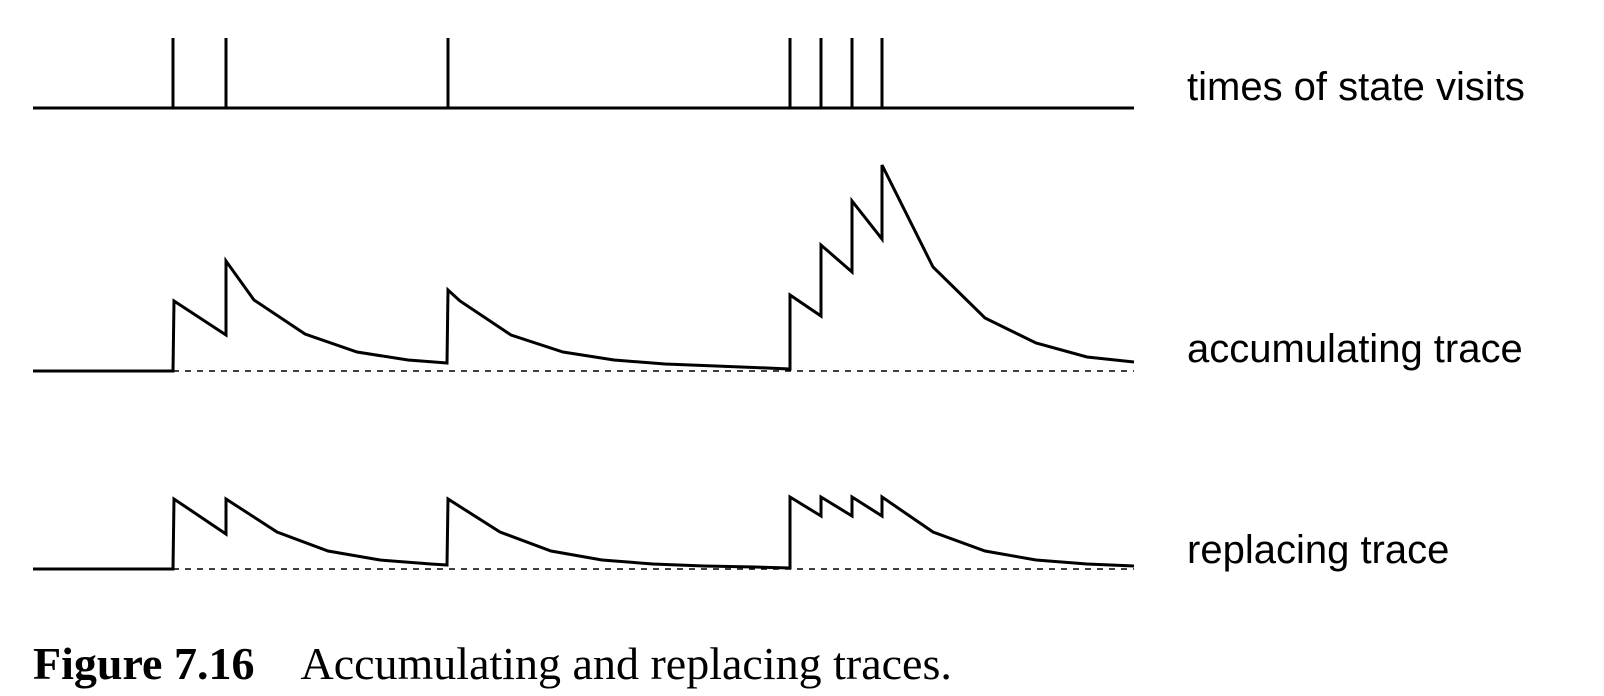 The height and width of the screenshot is (696, 1604). What do you see at coordinates (1318, 550) in the screenshot?
I see `replacing-trace-label: replacing trace` at bounding box center [1318, 550].